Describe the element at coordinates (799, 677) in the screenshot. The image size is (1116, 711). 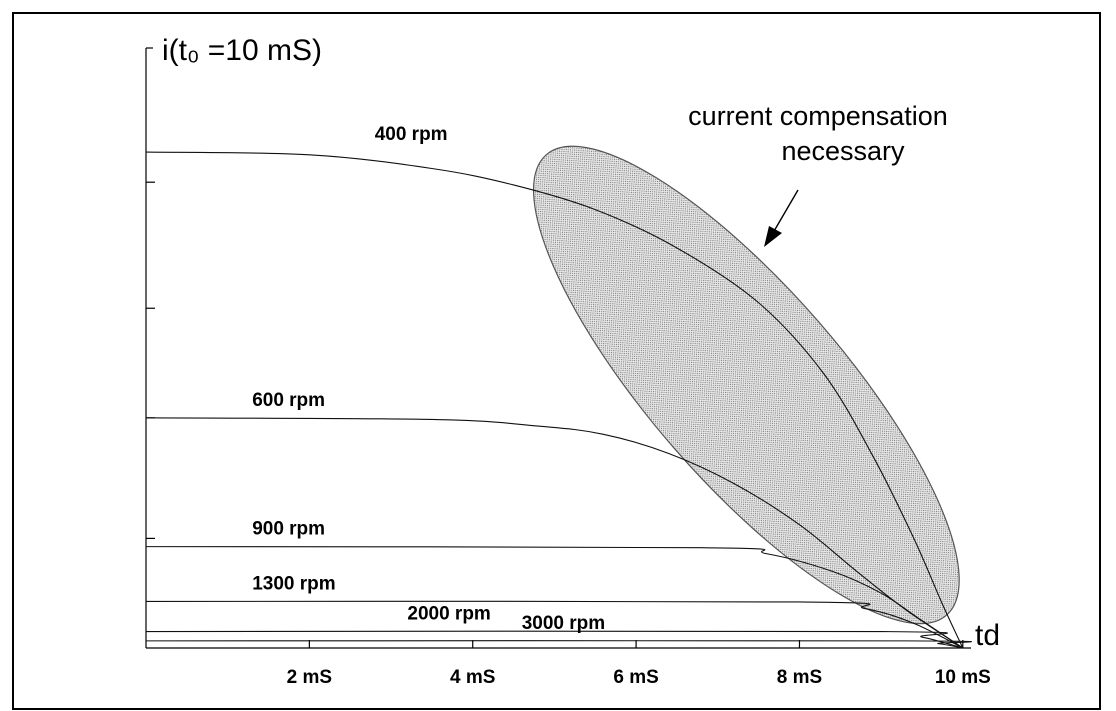
I see `x-tick-label: 8 mS` at that location.